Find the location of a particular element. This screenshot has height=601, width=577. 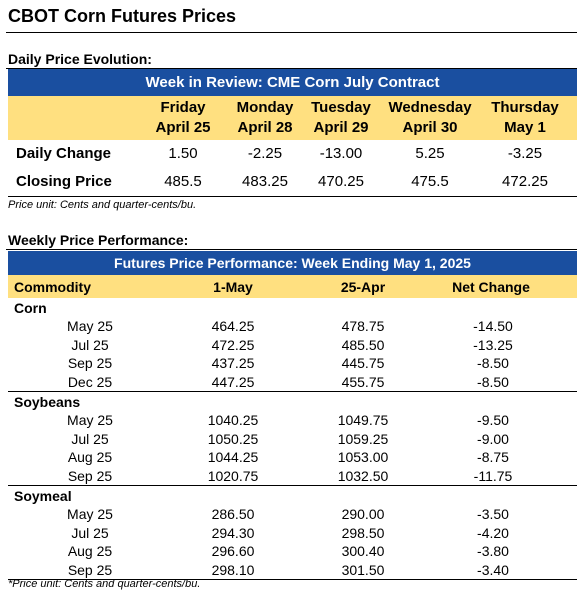

table-row: May 25 1040.25 1049.75 -9.50 is located at coordinates (292, 420).